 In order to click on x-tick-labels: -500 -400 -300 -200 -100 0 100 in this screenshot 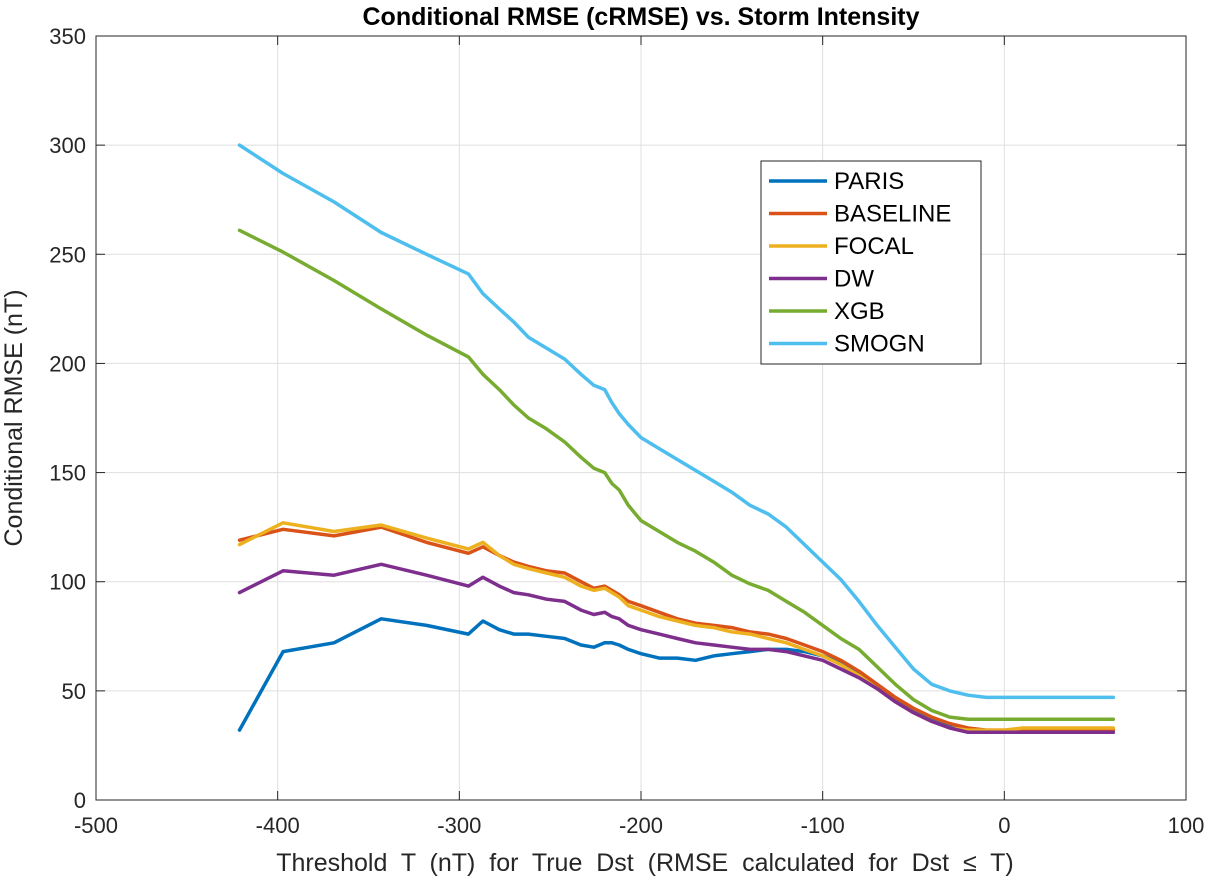, I will do `click(639, 825)`.